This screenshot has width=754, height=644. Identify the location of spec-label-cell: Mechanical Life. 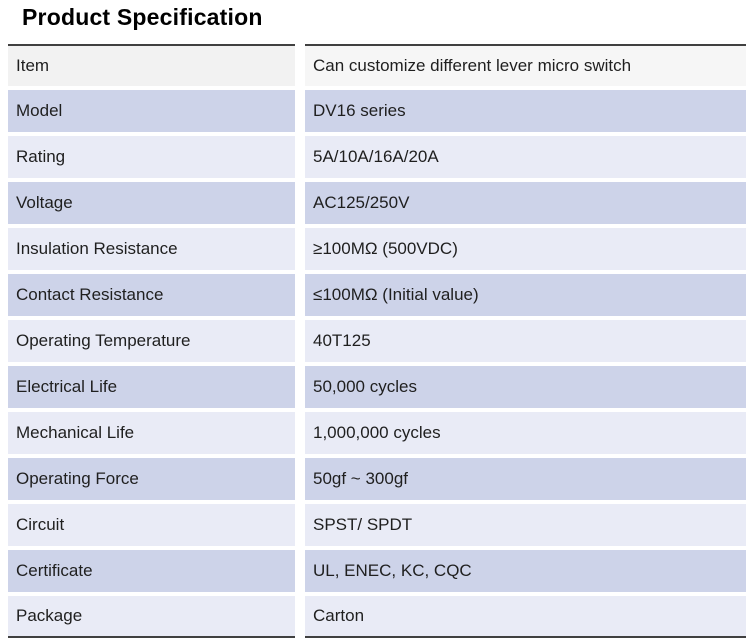
(151, 433).